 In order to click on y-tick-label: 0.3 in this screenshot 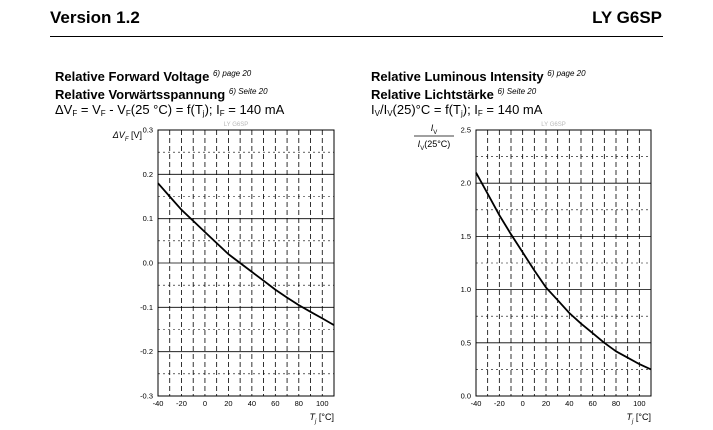, I will do `click(148, 130)`.